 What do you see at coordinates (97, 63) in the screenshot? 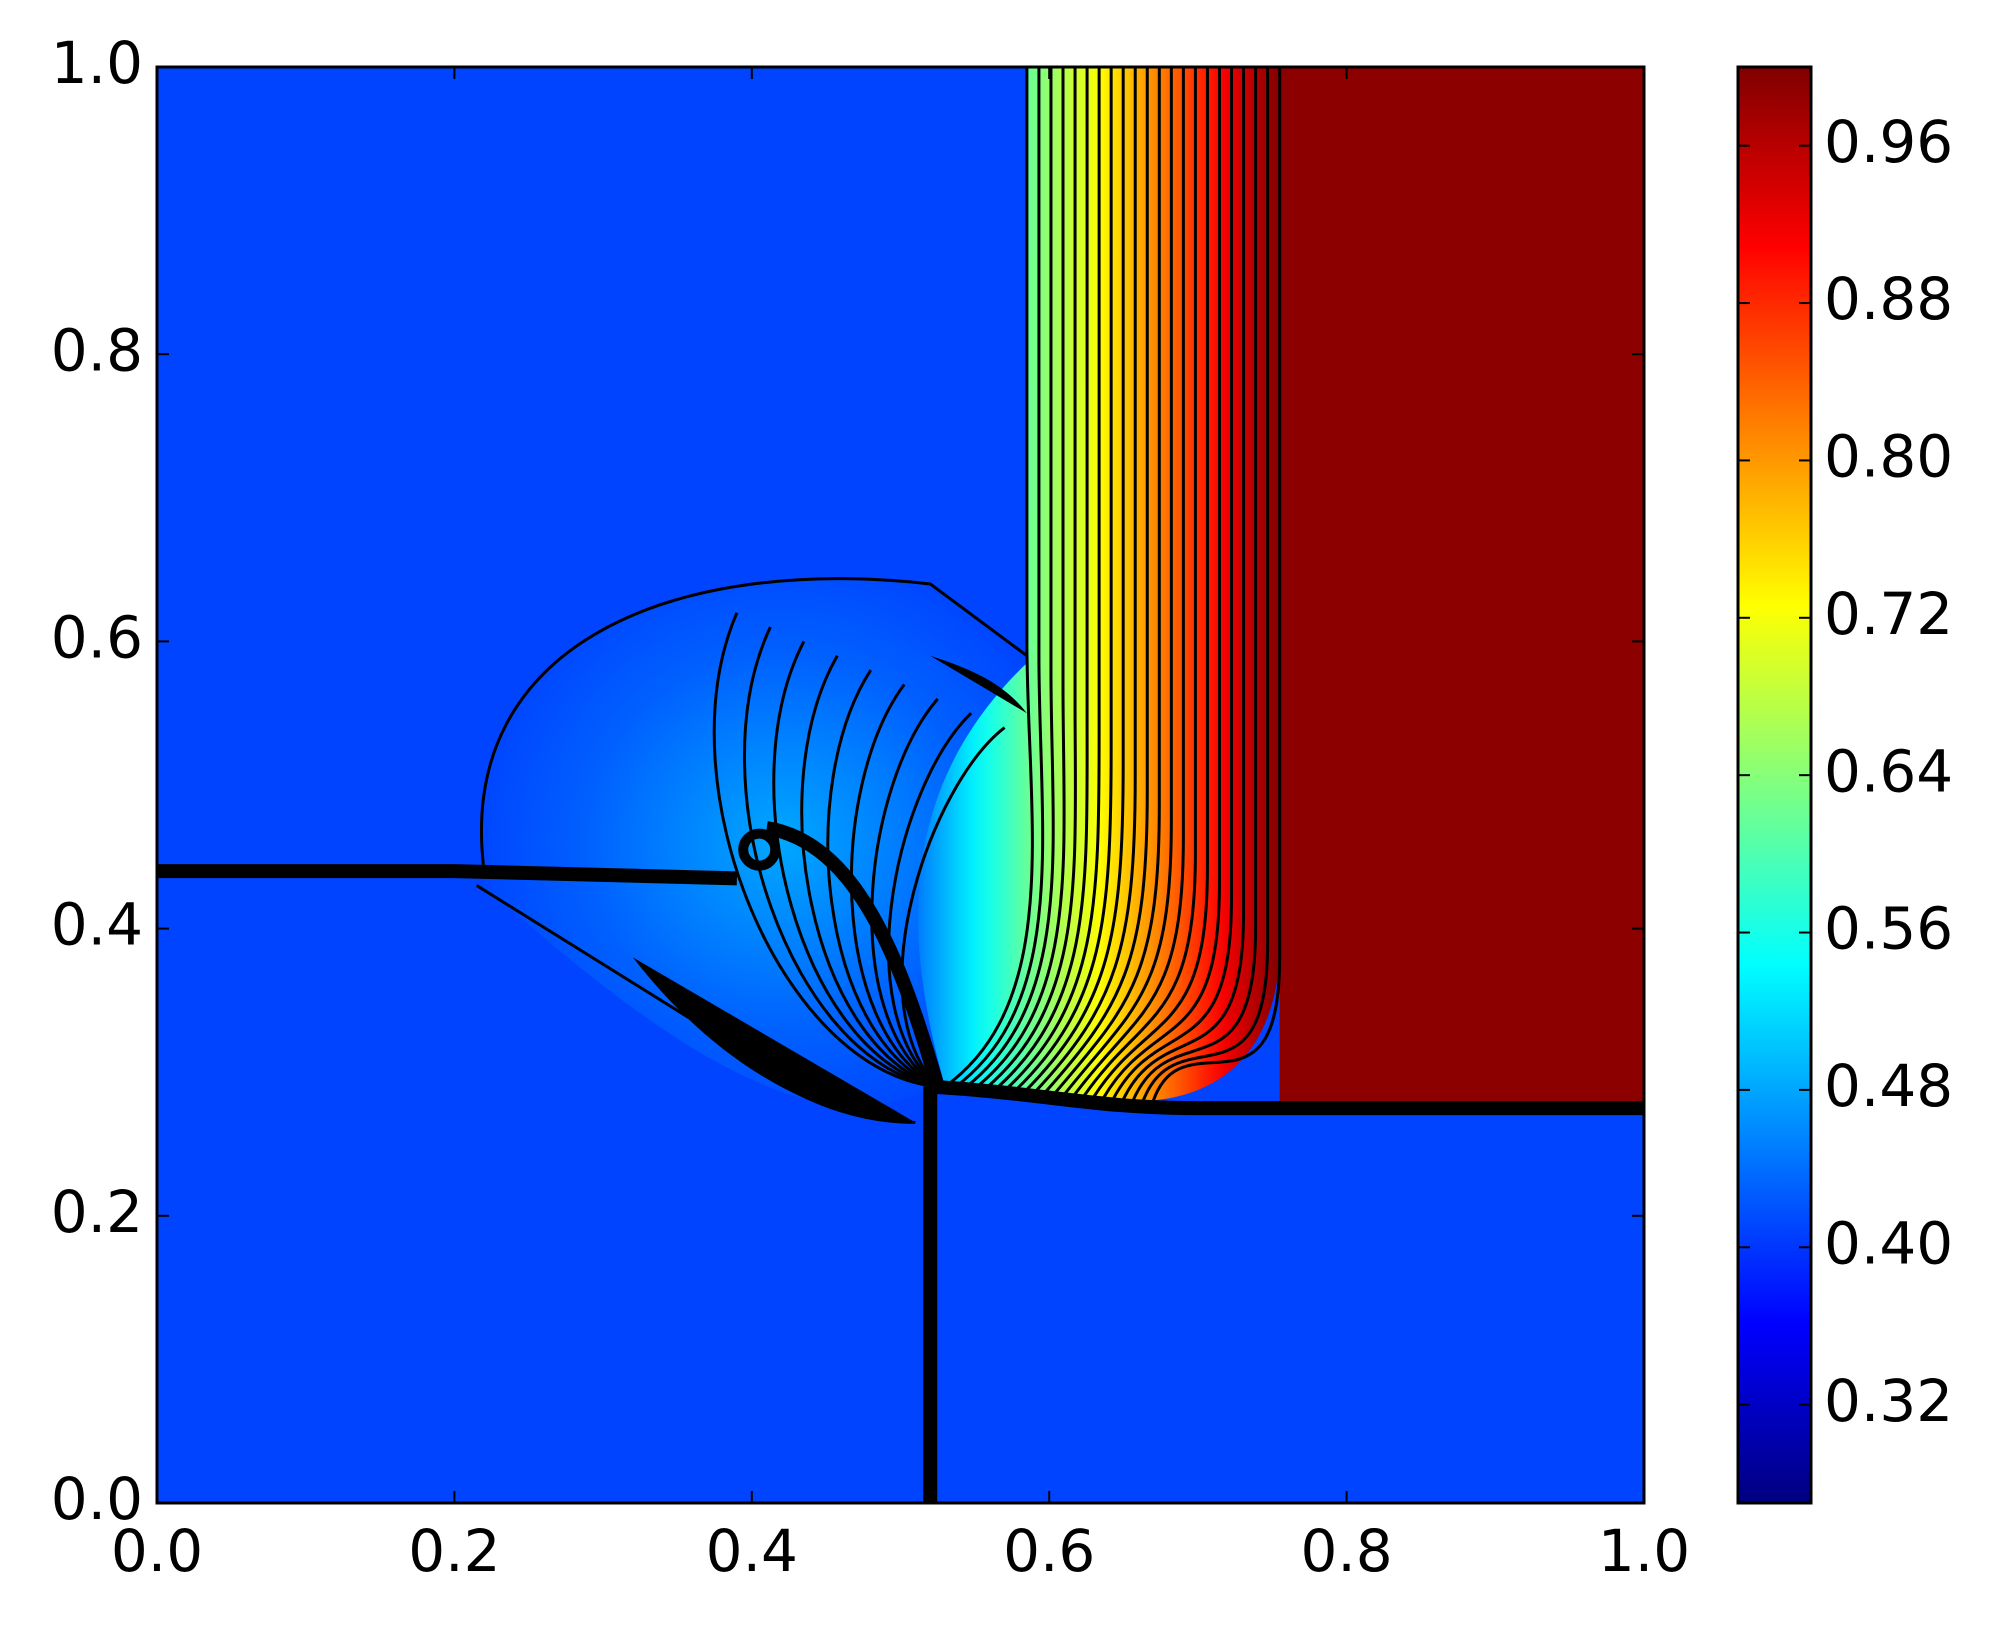
I see `y-tick-label: 1.0` at bounding box center [97, 63].